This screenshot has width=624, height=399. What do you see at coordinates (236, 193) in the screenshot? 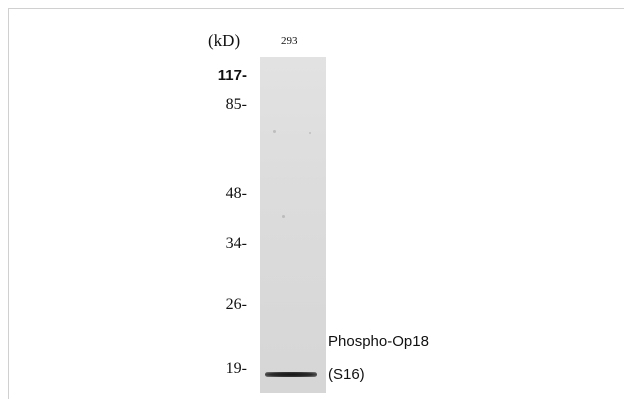
I see `marker-48: 48-` at bounding box center [236, 193].